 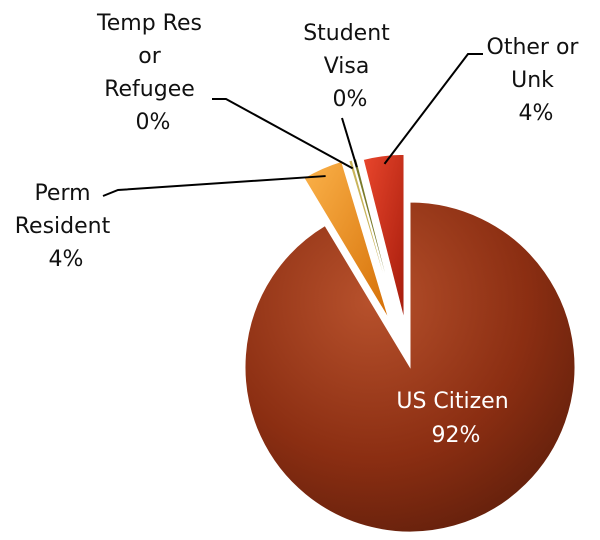 I want to click on slice-value-us-citizen: 92%, so click(x=456, y=435).